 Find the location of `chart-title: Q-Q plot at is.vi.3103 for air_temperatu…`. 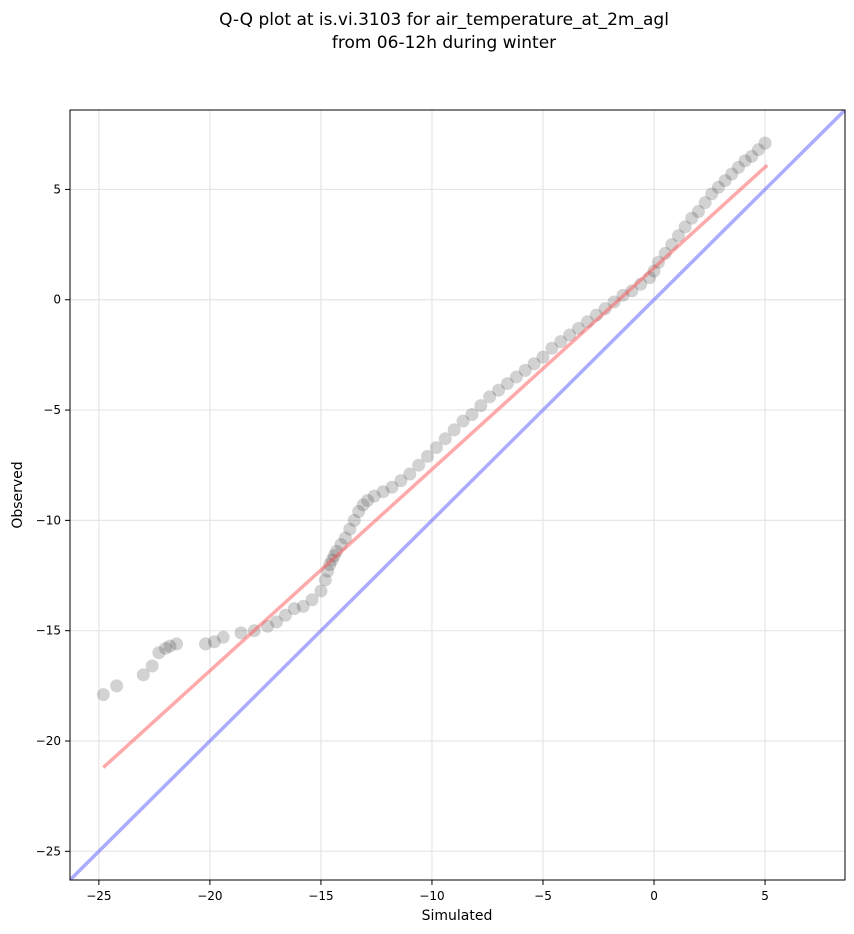

chart-title: Q-Q plot at is.vi.3103 for air_temperatu… is located at coordinates (444, 20).